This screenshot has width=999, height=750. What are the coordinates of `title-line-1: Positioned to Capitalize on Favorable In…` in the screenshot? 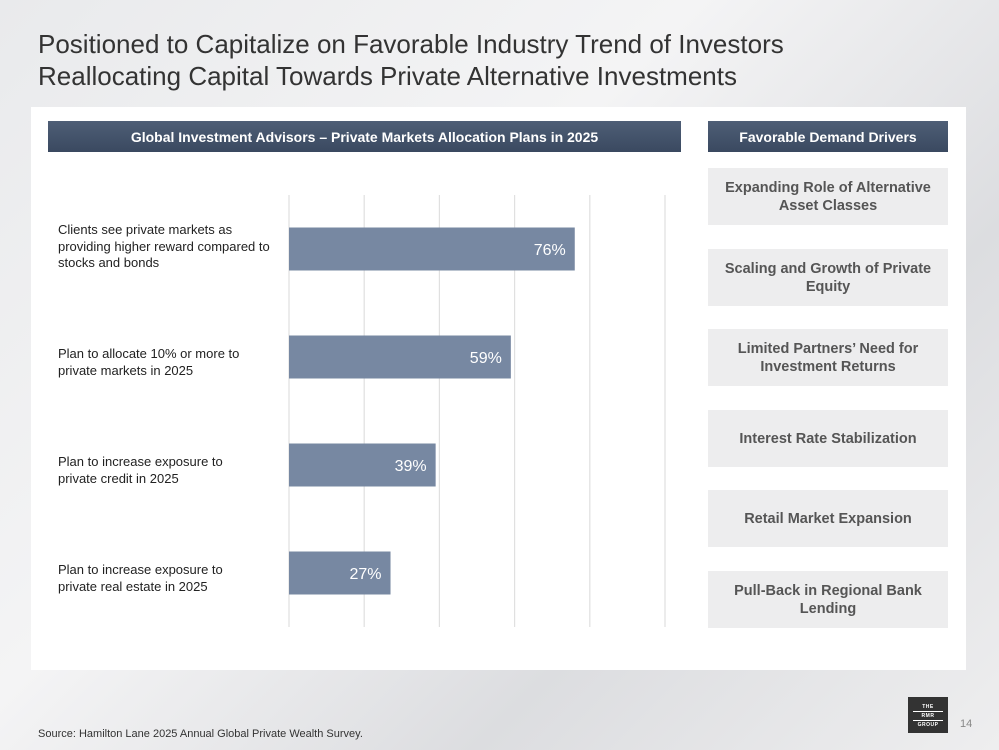 It's located at (411, 44).